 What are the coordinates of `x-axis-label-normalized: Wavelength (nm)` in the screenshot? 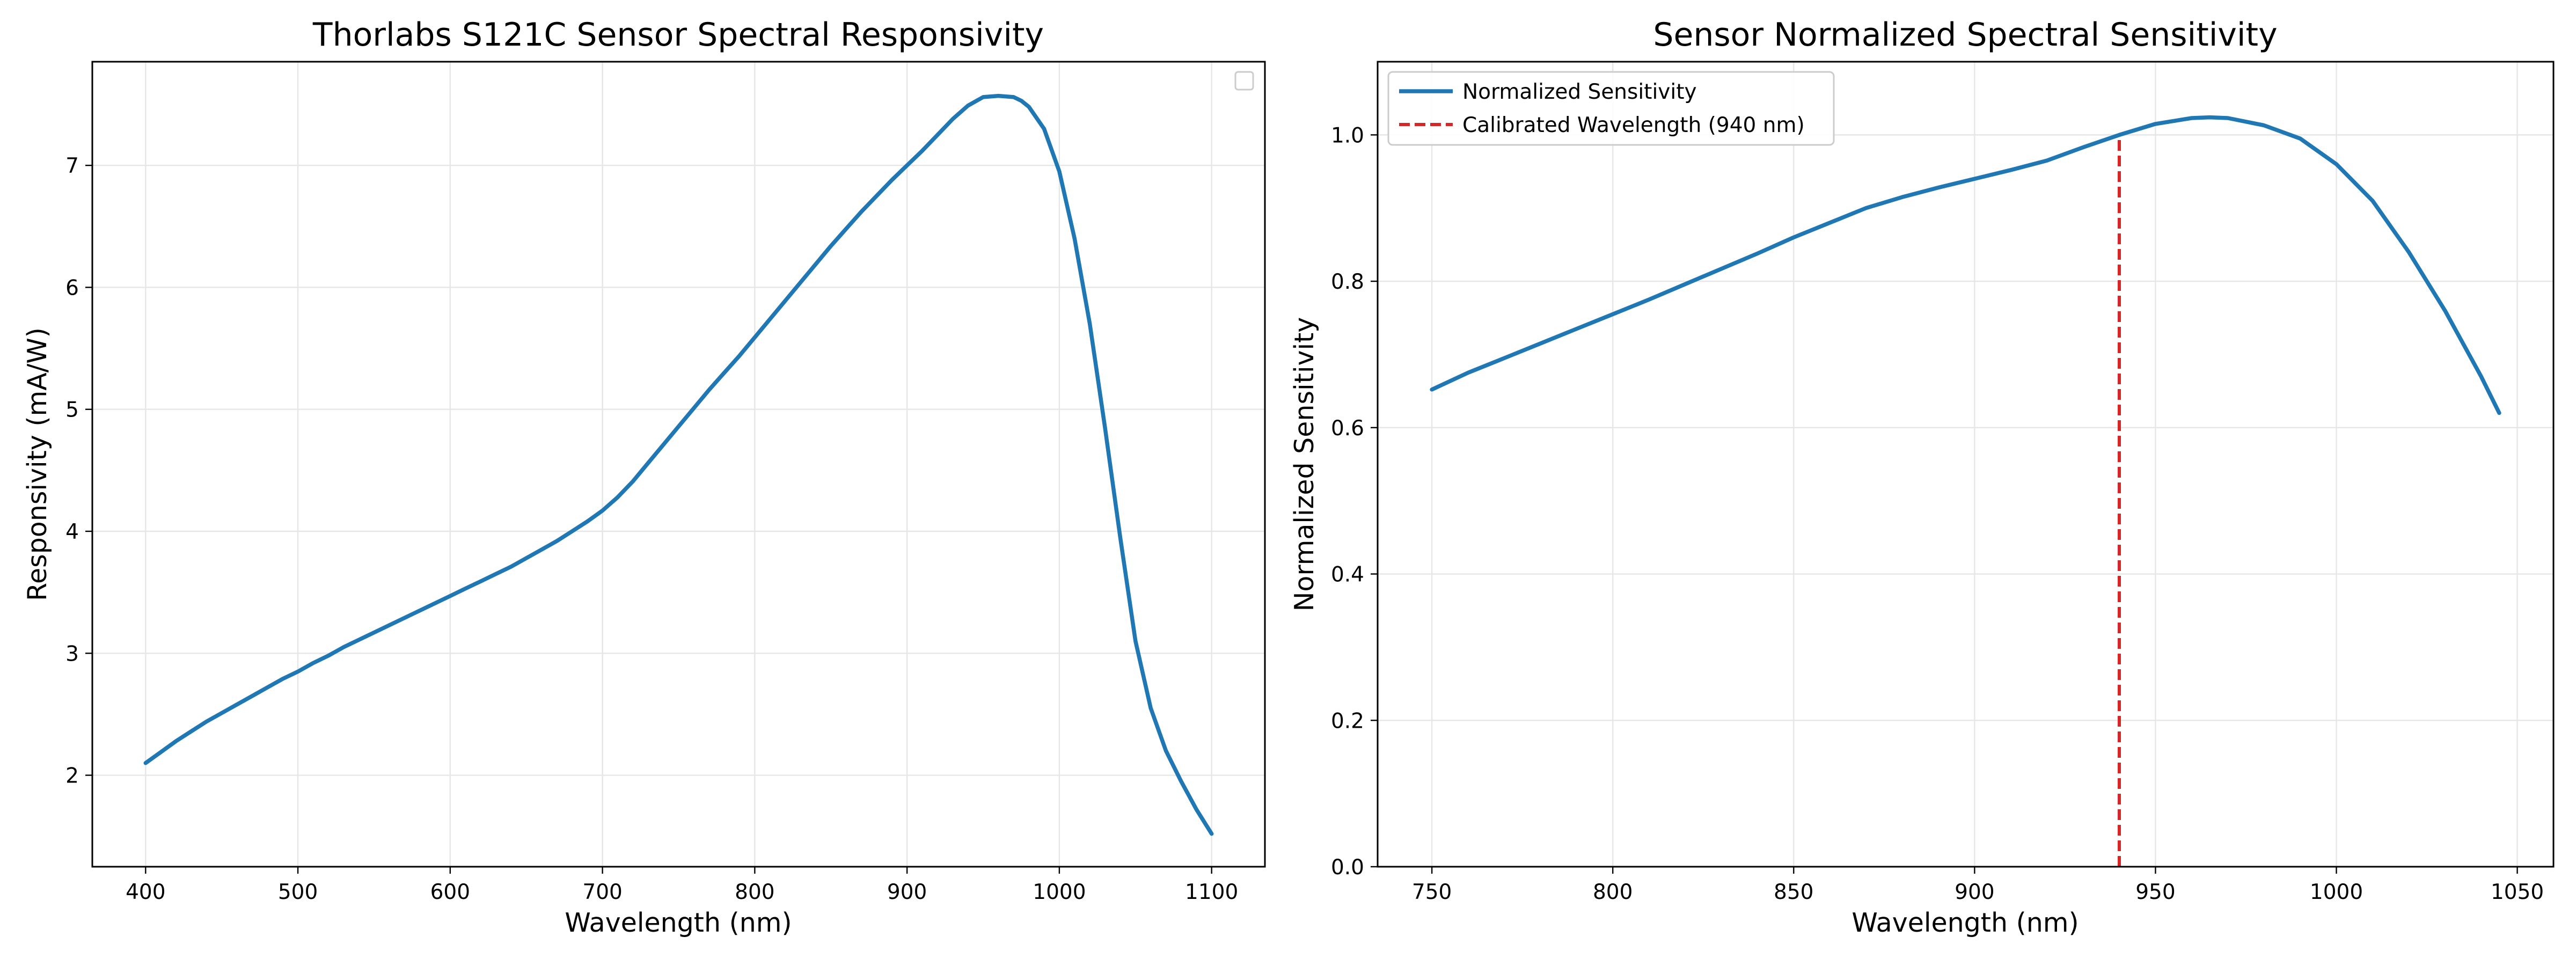 It's located at (1965, 923).